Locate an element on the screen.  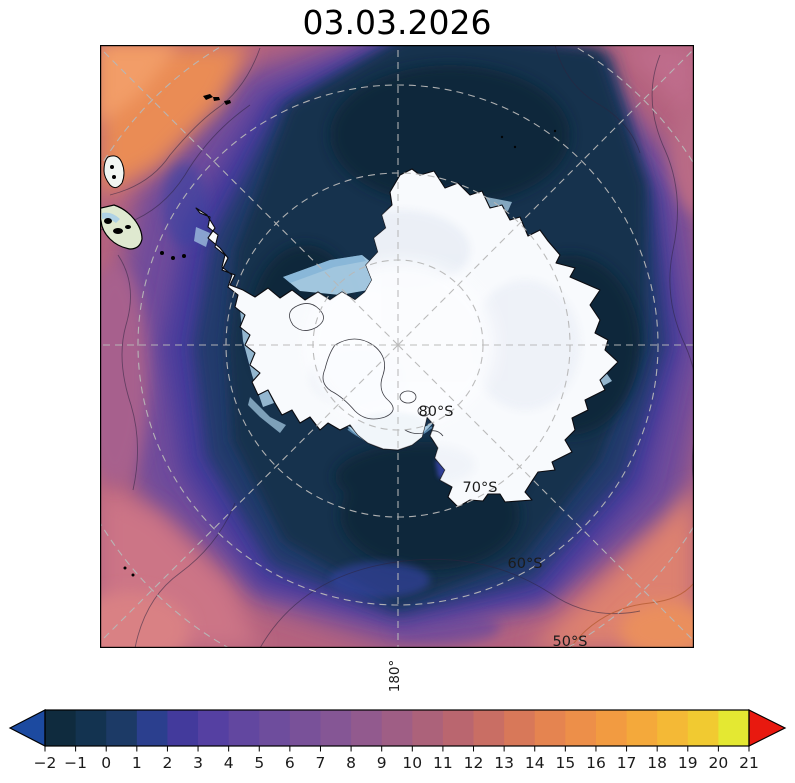
svg-text: 0 is located at coordinates (106, 763).